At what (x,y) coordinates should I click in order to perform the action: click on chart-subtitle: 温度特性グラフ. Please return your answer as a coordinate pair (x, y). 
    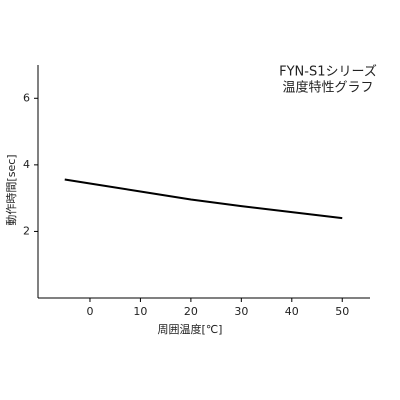
    Looking at the image, I should click on (327, 88).